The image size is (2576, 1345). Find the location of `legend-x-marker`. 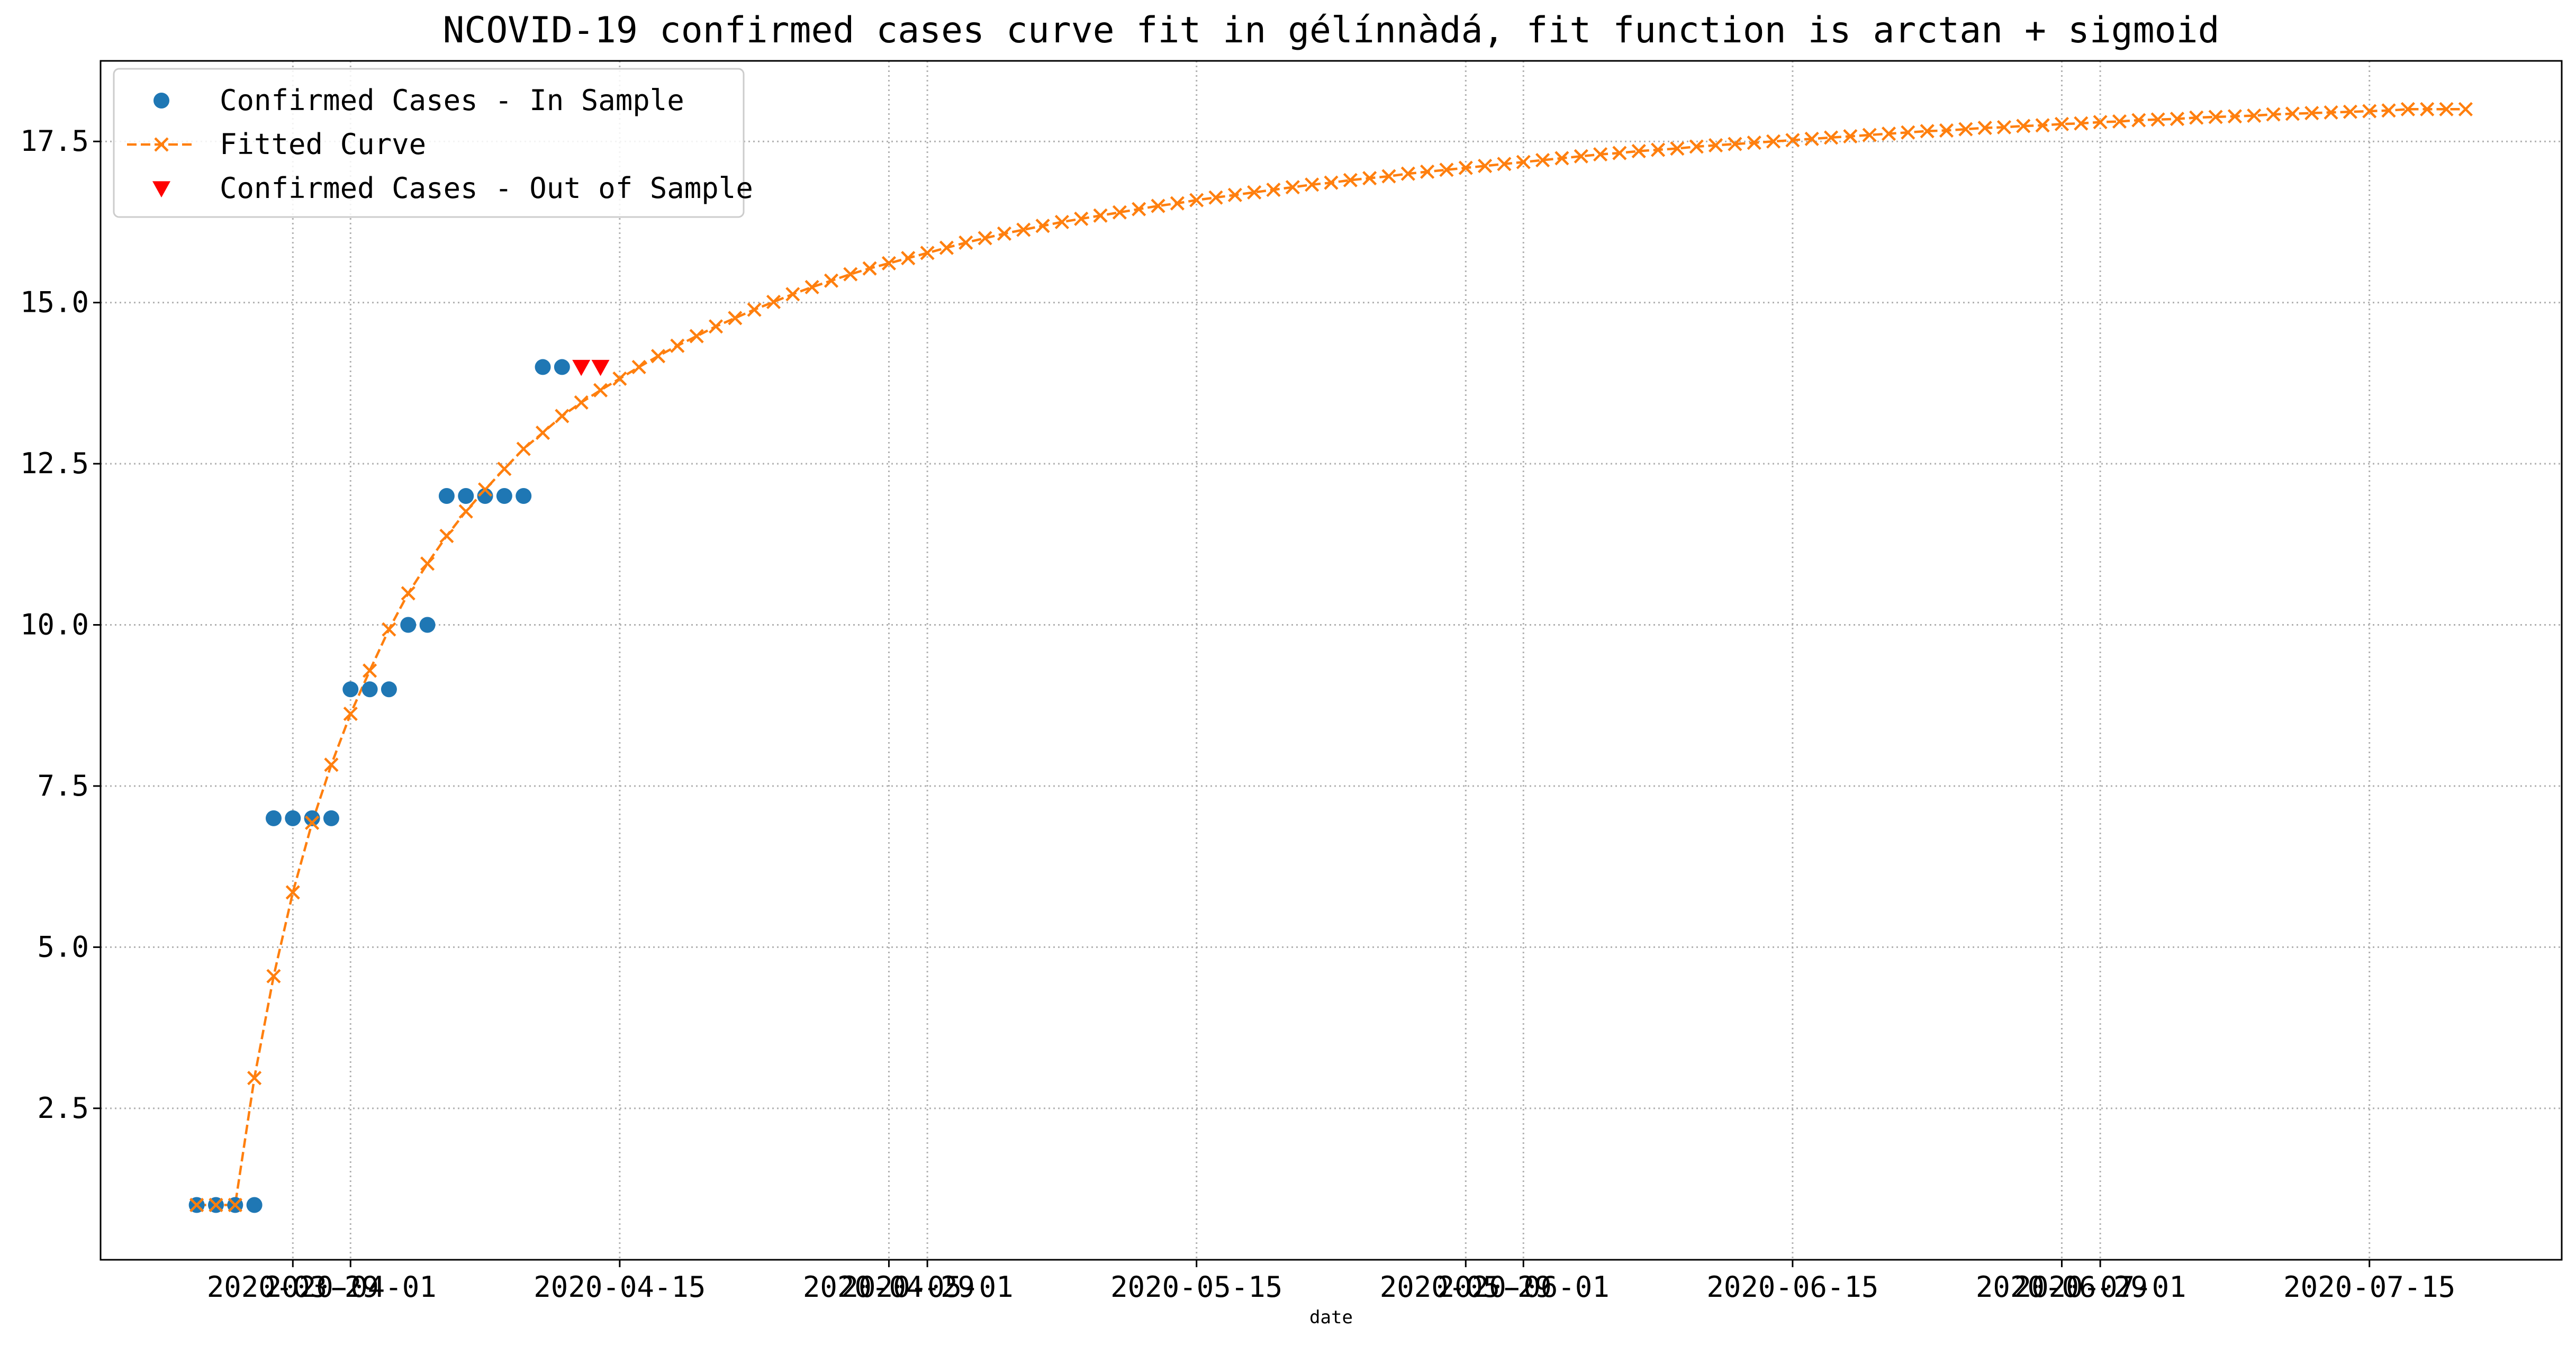

legend-x-marker is located at coordinates (161, 144).